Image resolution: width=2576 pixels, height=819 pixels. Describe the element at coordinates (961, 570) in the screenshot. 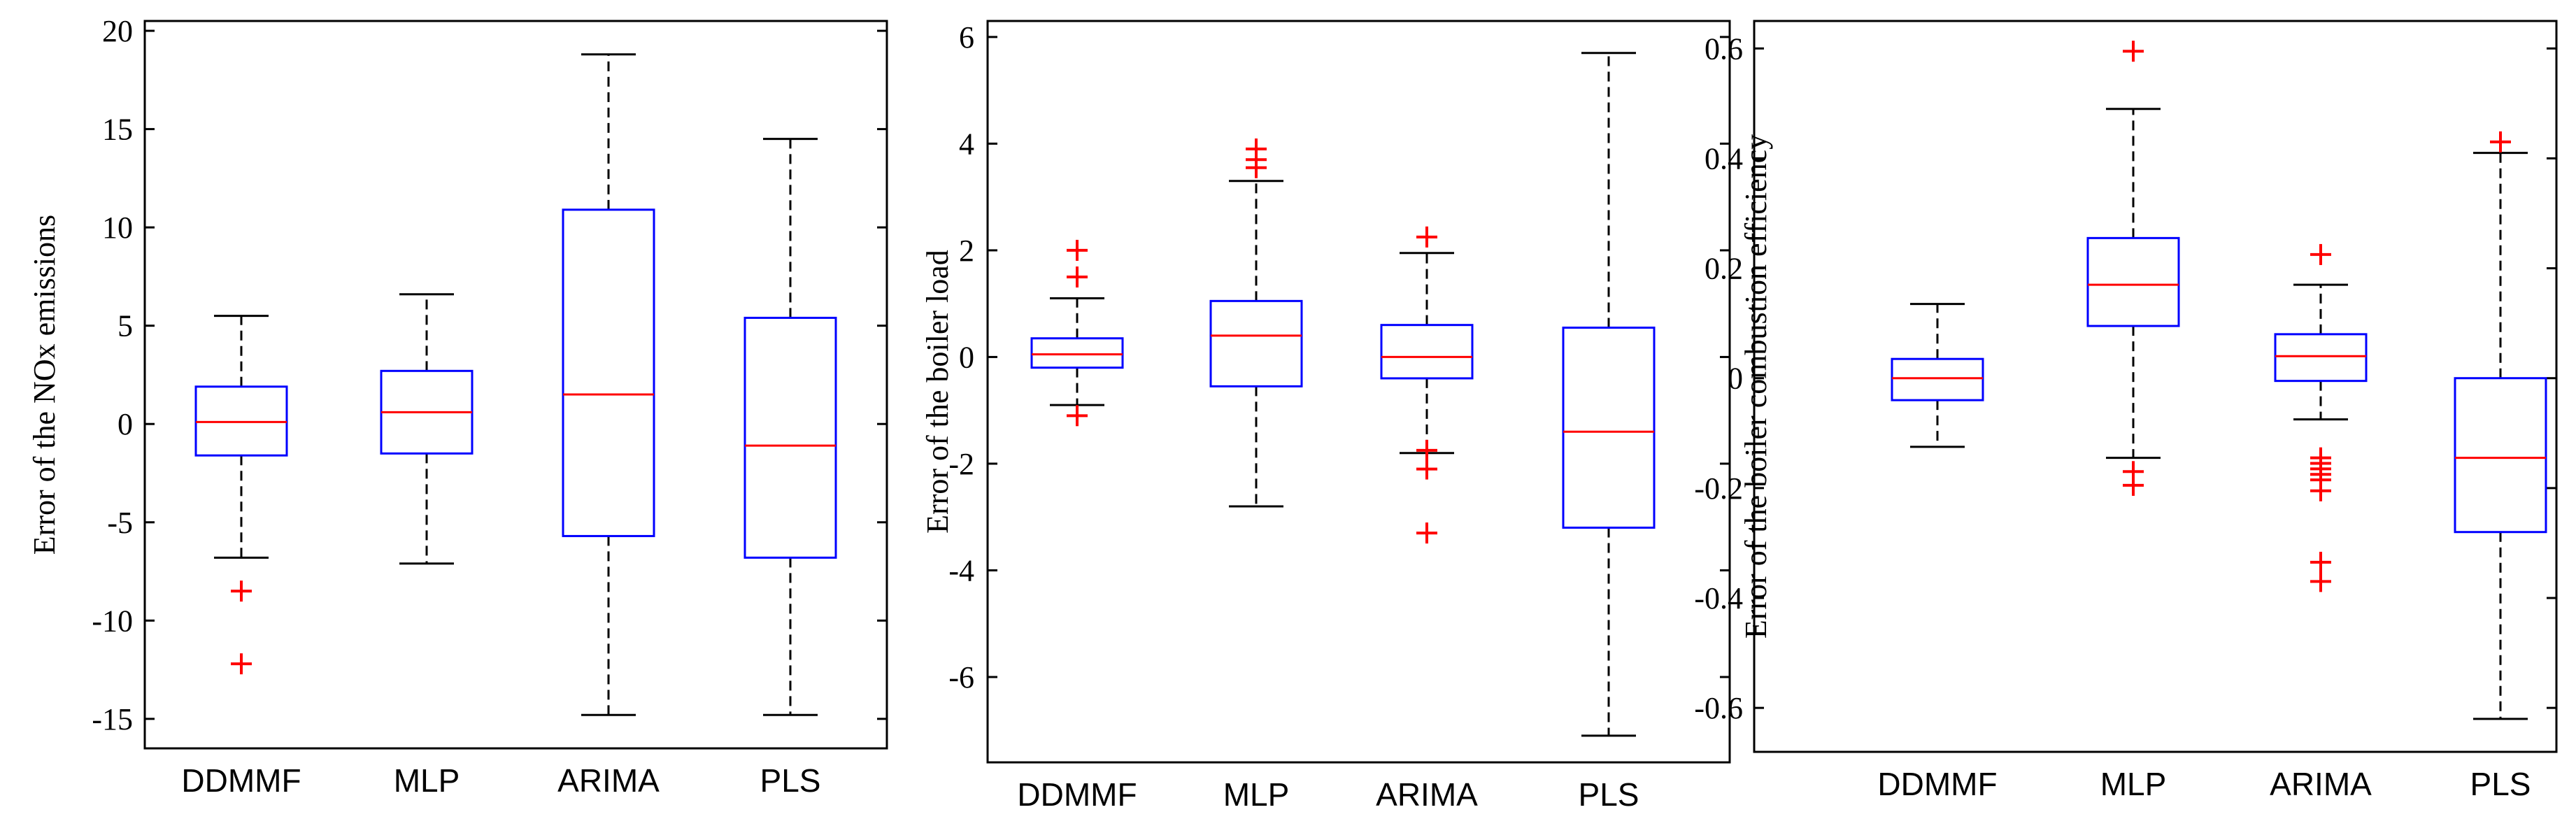

I see `y-tick-label: -4` at that location.